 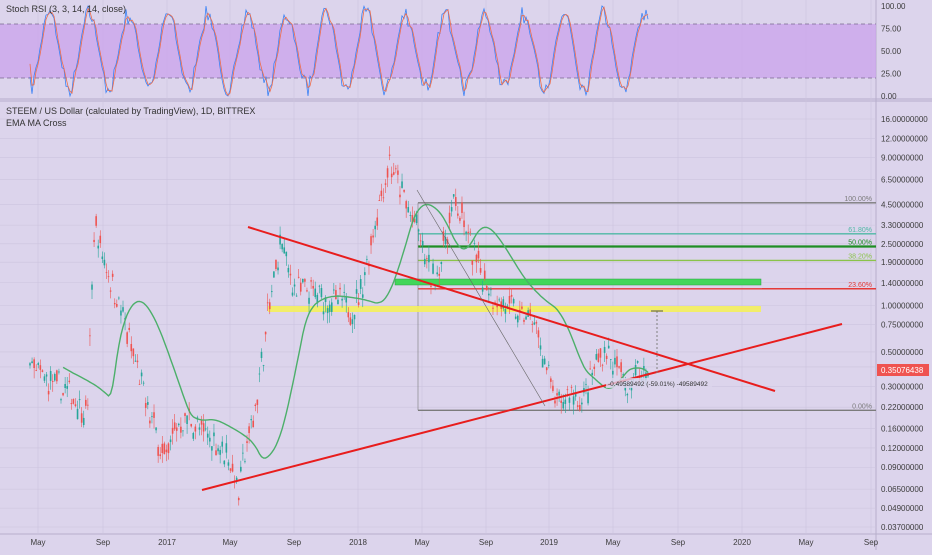 What do you see at coordinates (578, 282) in the screenshot?
I see `resistance-zone-green` at bounding box center [578, 282].